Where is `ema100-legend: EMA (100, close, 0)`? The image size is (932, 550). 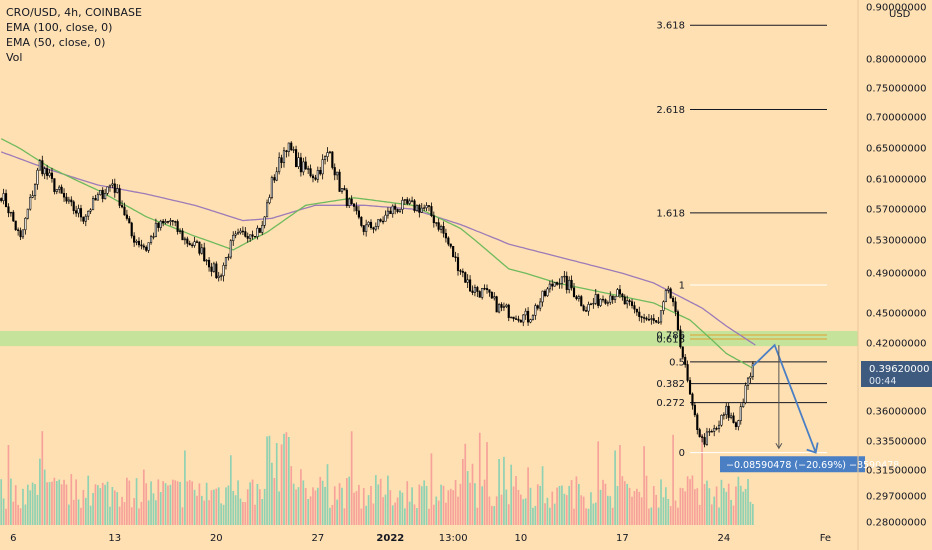
ema100-legend: EMA (100, close, 0) is located at coordinates (59, 27).